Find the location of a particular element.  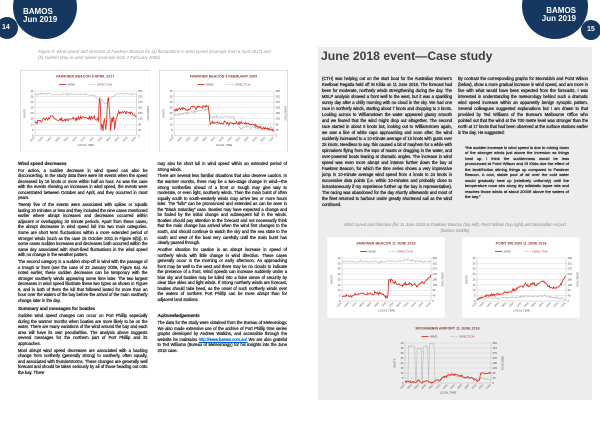

svg-text: 1400 is located at coordinates (90, 138).